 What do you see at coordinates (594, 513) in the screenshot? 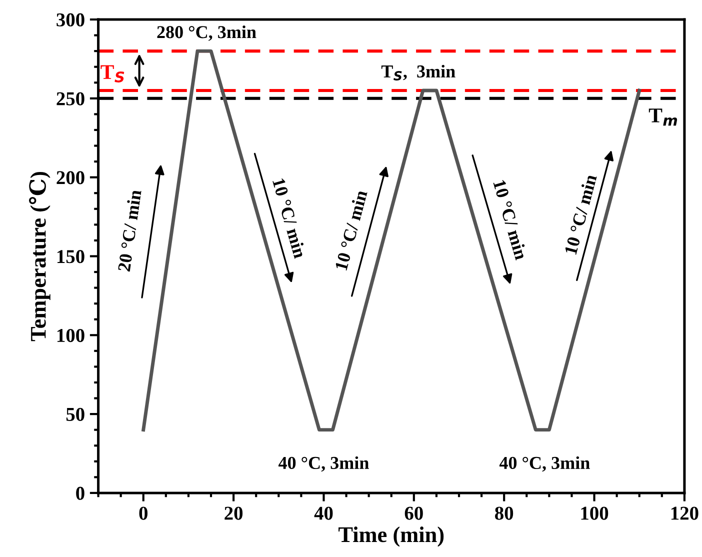
I see `x-tick-label: 100` at bounding box center [594, 513].